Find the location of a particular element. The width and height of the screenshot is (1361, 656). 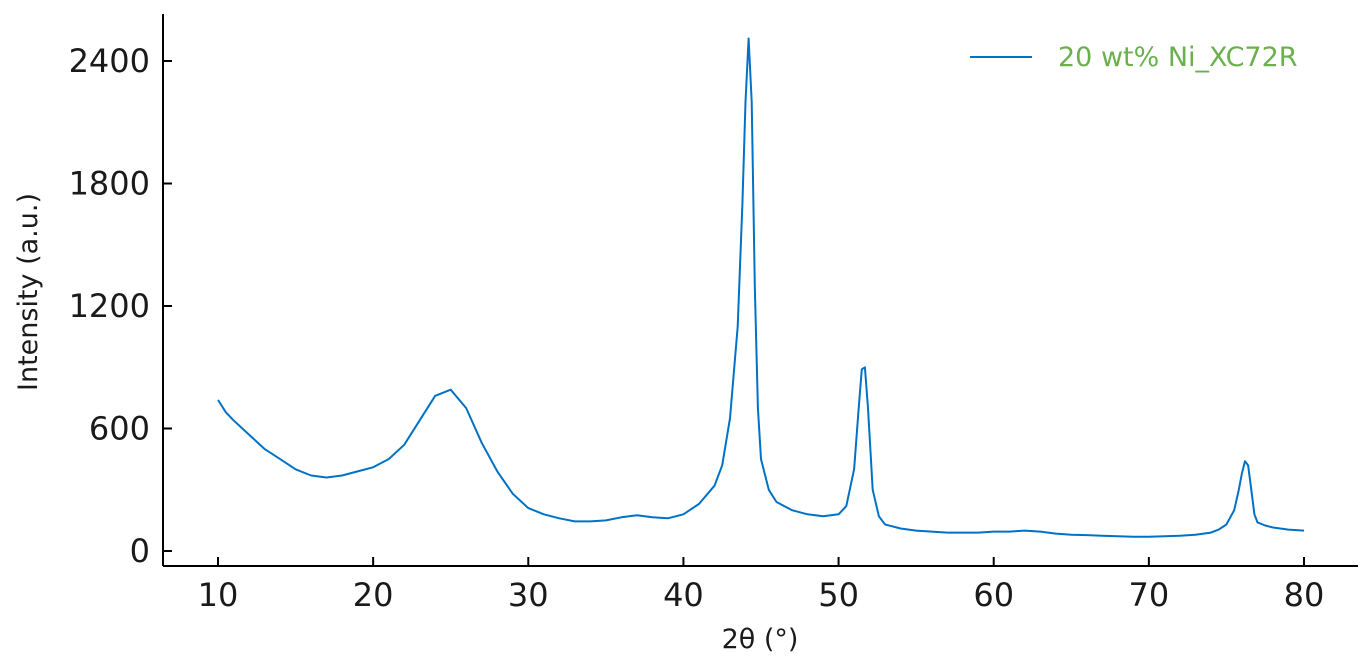

y-axis-label: Intensity (a.u.) is located at coordinates (28, 292).